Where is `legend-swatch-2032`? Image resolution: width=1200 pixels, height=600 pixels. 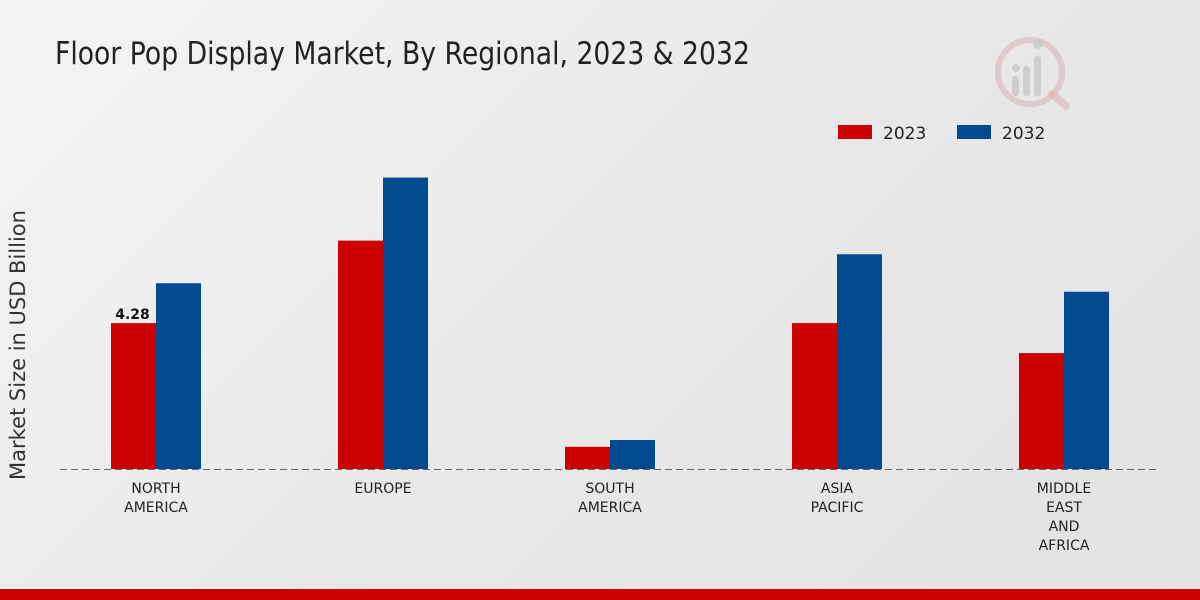 legend-swatch-2032 is located at coordinates (974, 132).